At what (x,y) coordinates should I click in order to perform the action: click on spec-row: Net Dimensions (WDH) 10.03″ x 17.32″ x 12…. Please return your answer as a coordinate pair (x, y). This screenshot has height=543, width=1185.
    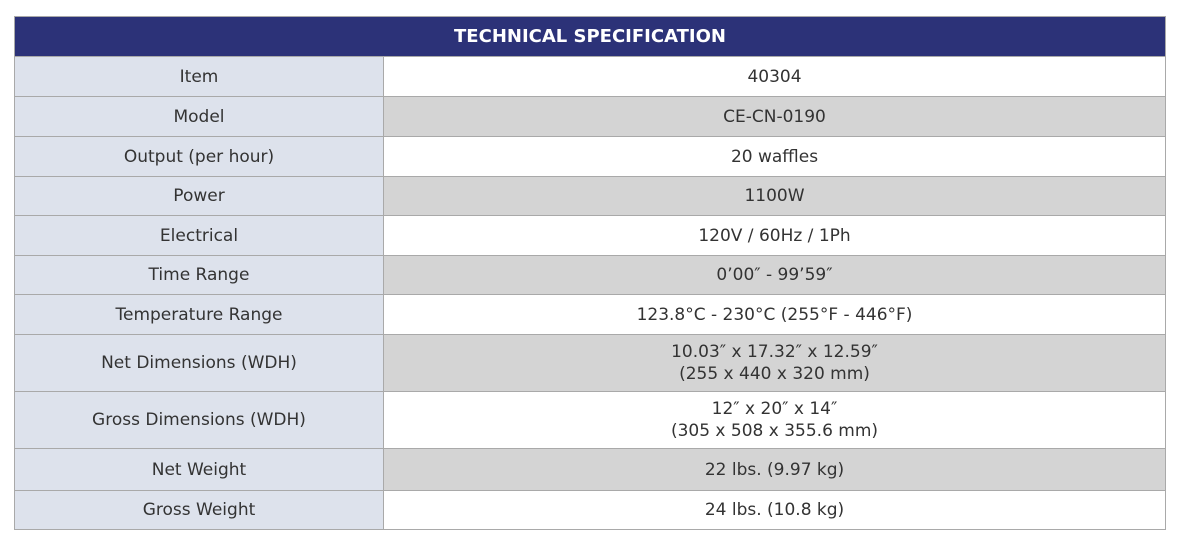
    Looking at the image, I should click on (590, 362).